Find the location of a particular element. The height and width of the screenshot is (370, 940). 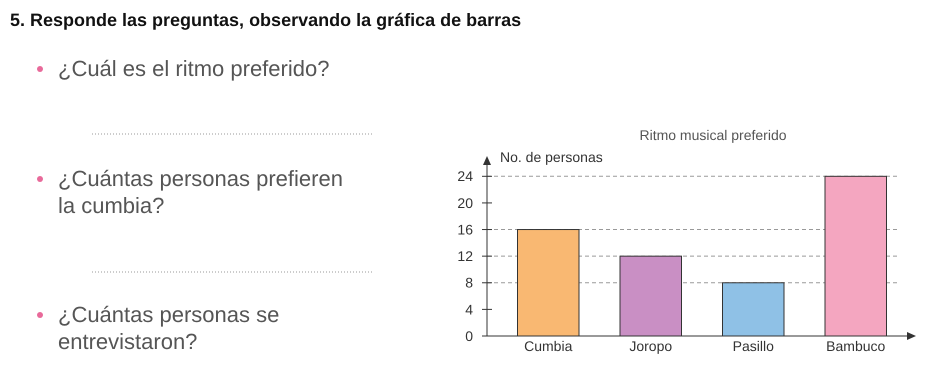

y-tick-label: 8 is located at coordinates (469, 282).